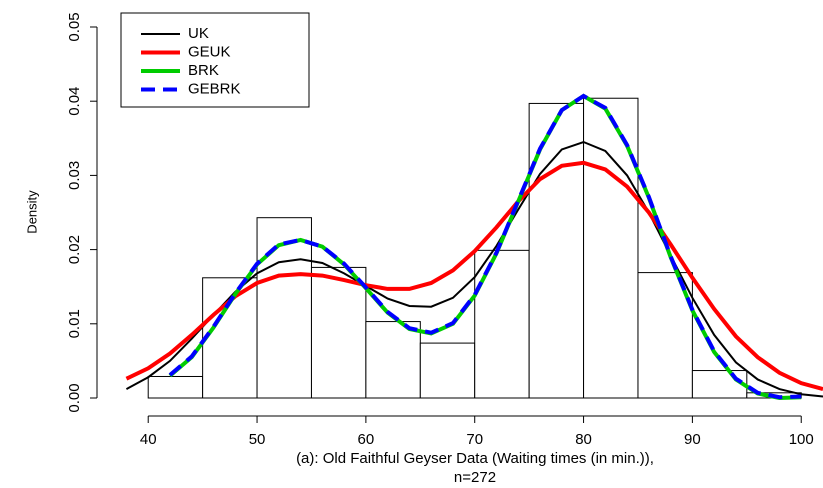  Describe the element at coordinates (474, 439) in the screenshot. I see `x-tick-label: 70` at that location.